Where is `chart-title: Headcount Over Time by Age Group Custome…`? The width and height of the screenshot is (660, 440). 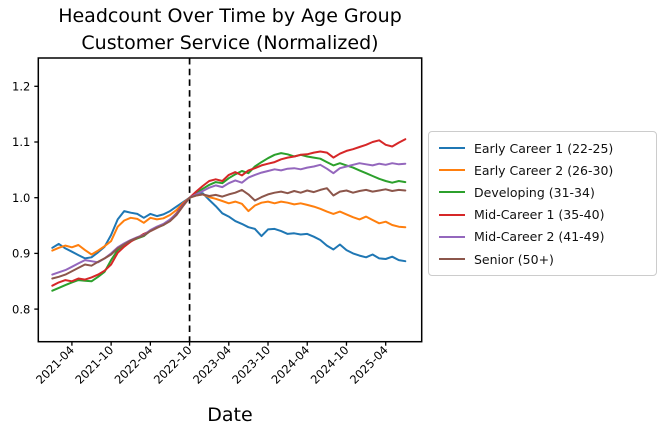 chart-title: Headcount Over Time by Age Group Custome… is located at coordinates (230, 30).